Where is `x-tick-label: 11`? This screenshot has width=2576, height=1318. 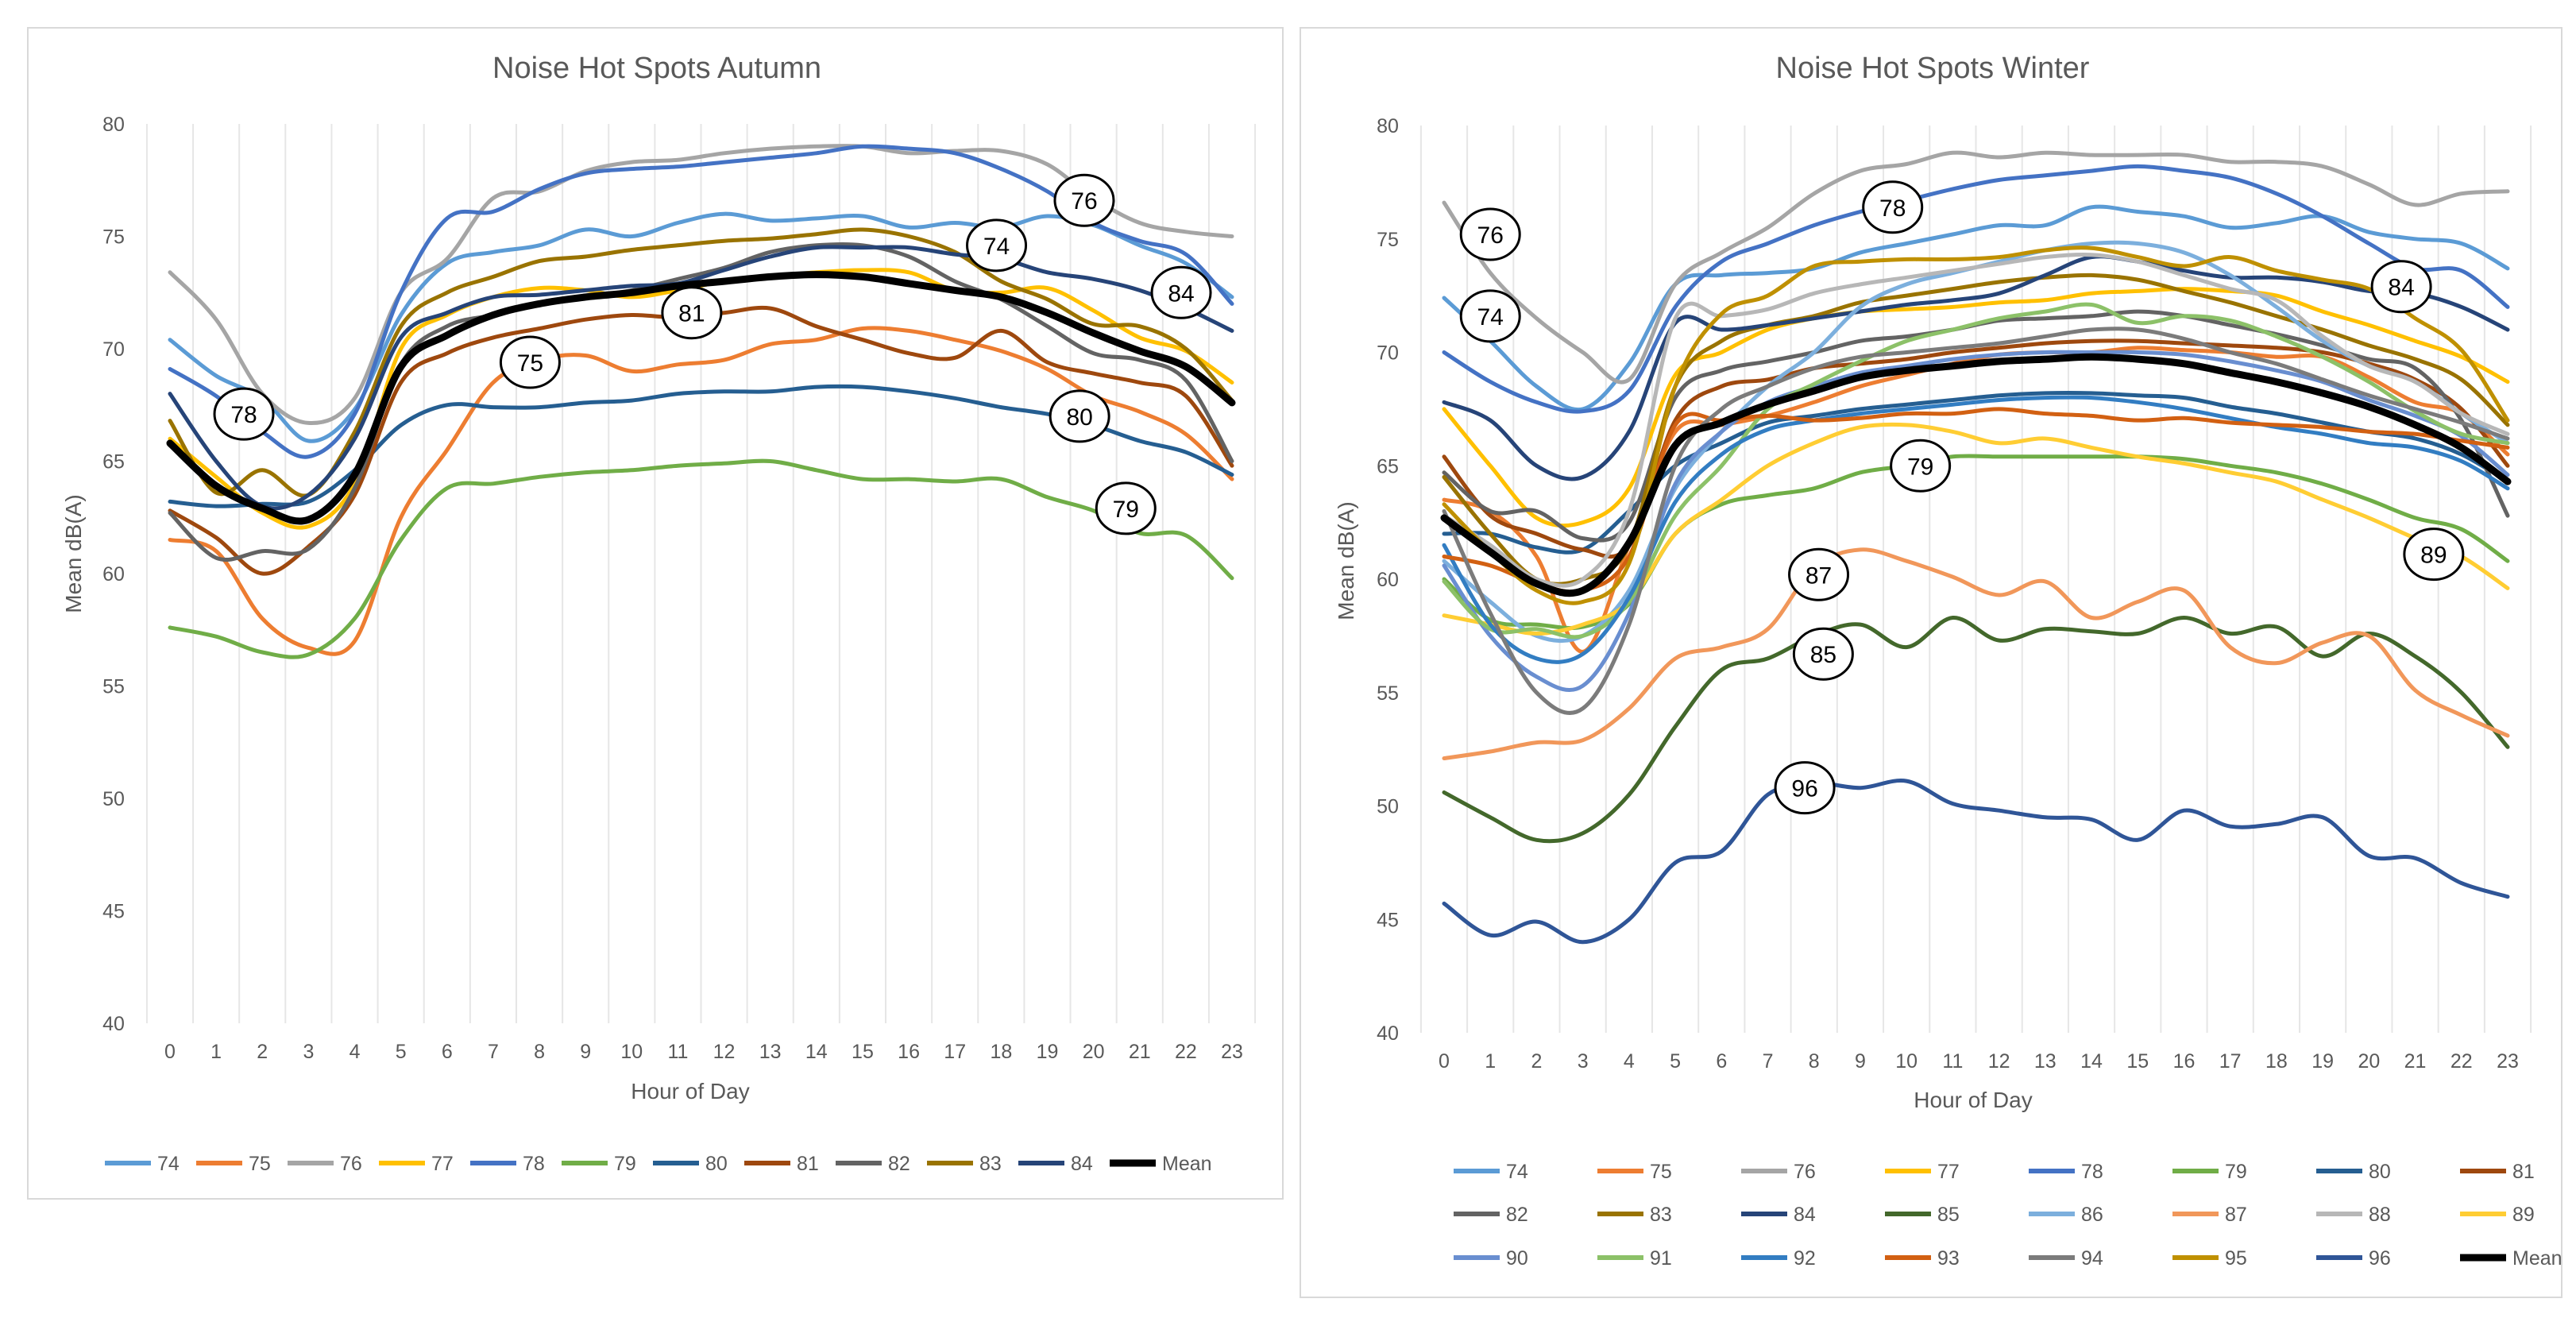 x-tick-label: 11 is located at coordinates (1953, 1061).